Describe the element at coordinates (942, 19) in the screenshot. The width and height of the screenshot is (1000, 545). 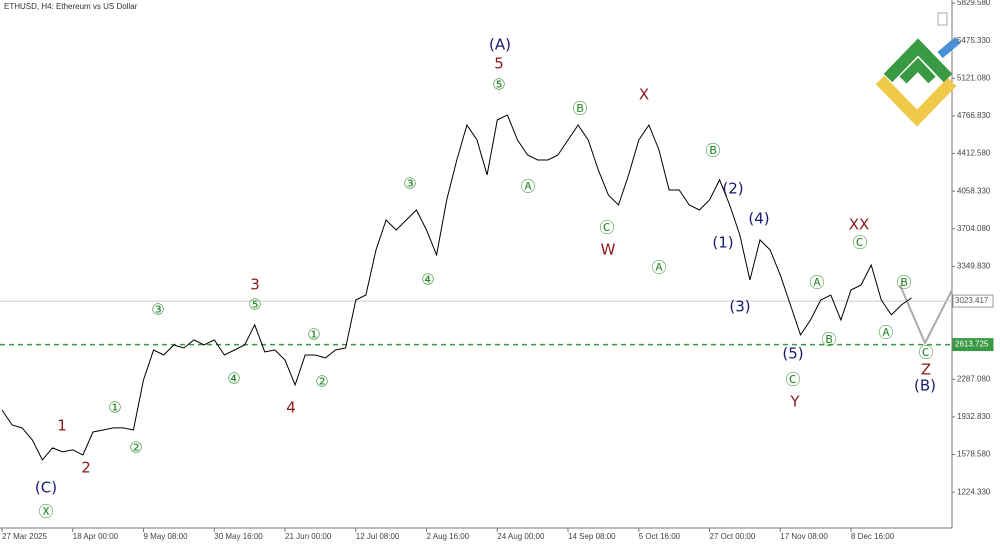
I see `panel-icon` at that location.